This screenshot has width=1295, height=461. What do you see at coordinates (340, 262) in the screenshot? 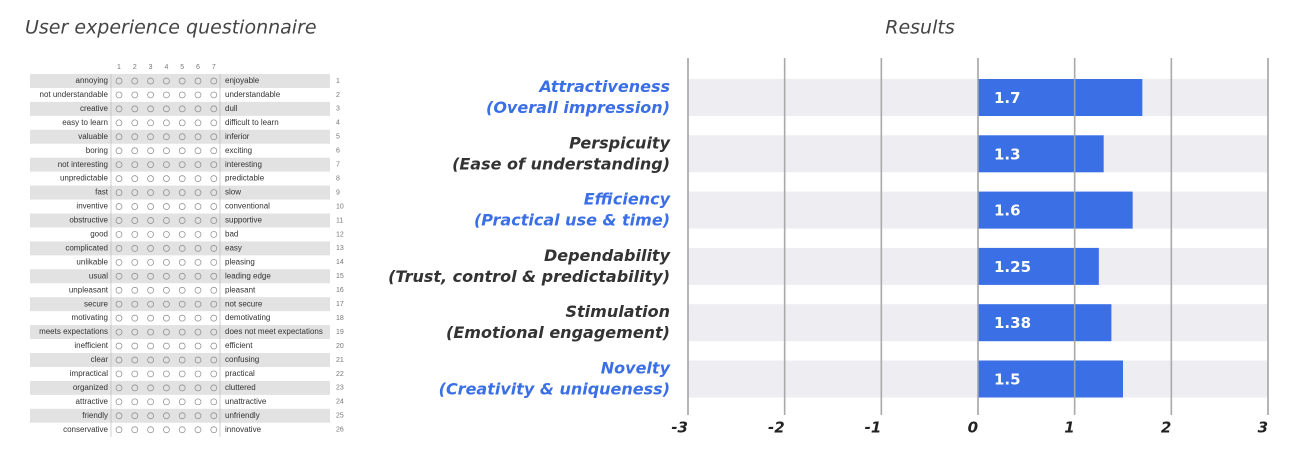
I see `row-number: 14` at bounding box center [340, 262].